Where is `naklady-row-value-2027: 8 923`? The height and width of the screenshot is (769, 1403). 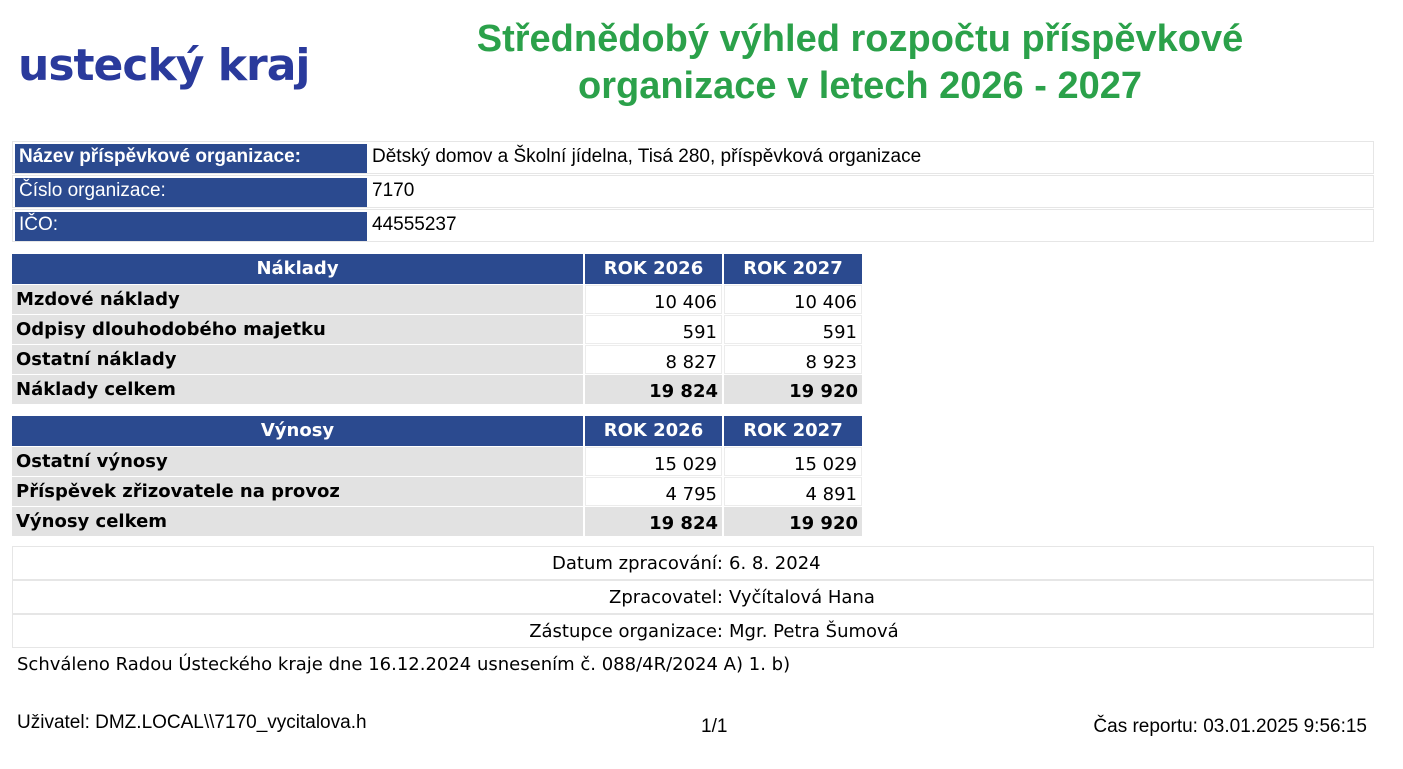 naklady-row-value-2027: 8 923 is located at coordinates (793, 359).